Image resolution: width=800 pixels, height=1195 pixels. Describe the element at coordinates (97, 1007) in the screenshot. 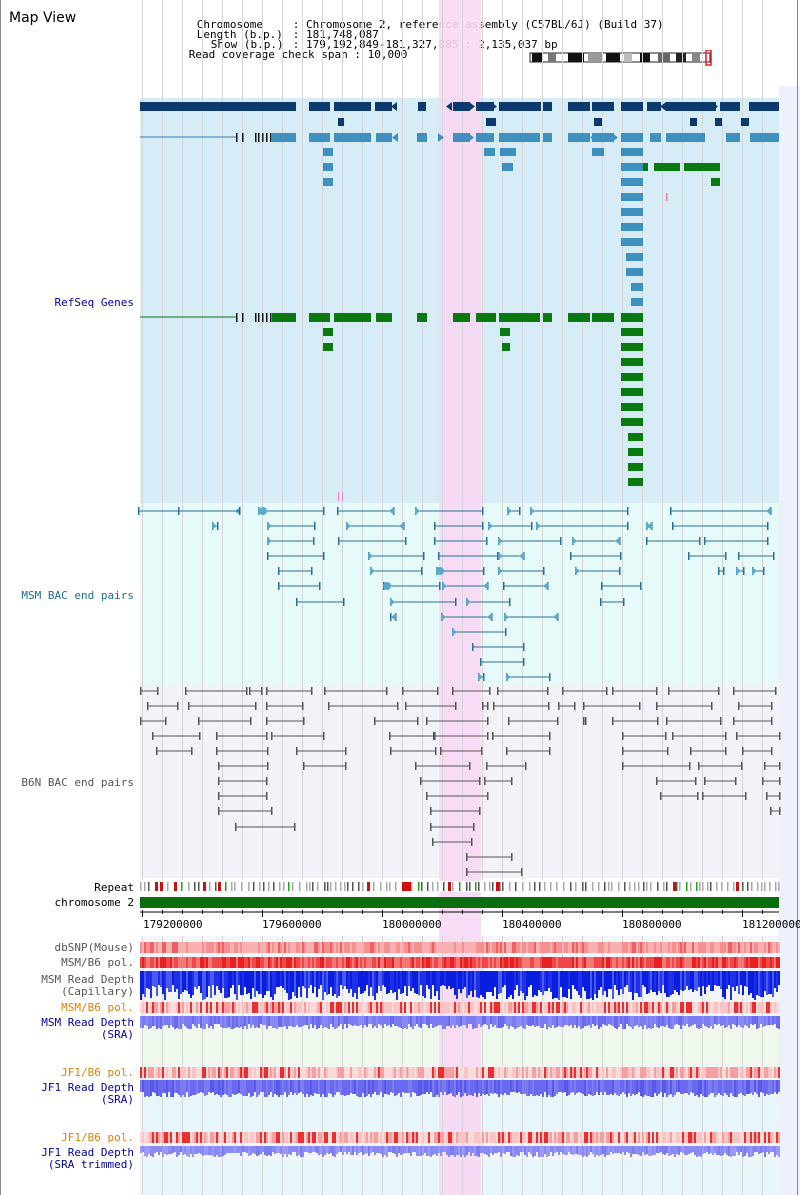

I see `msm-b6-pol-sra-label: MSM/B6 pol.` at that location.